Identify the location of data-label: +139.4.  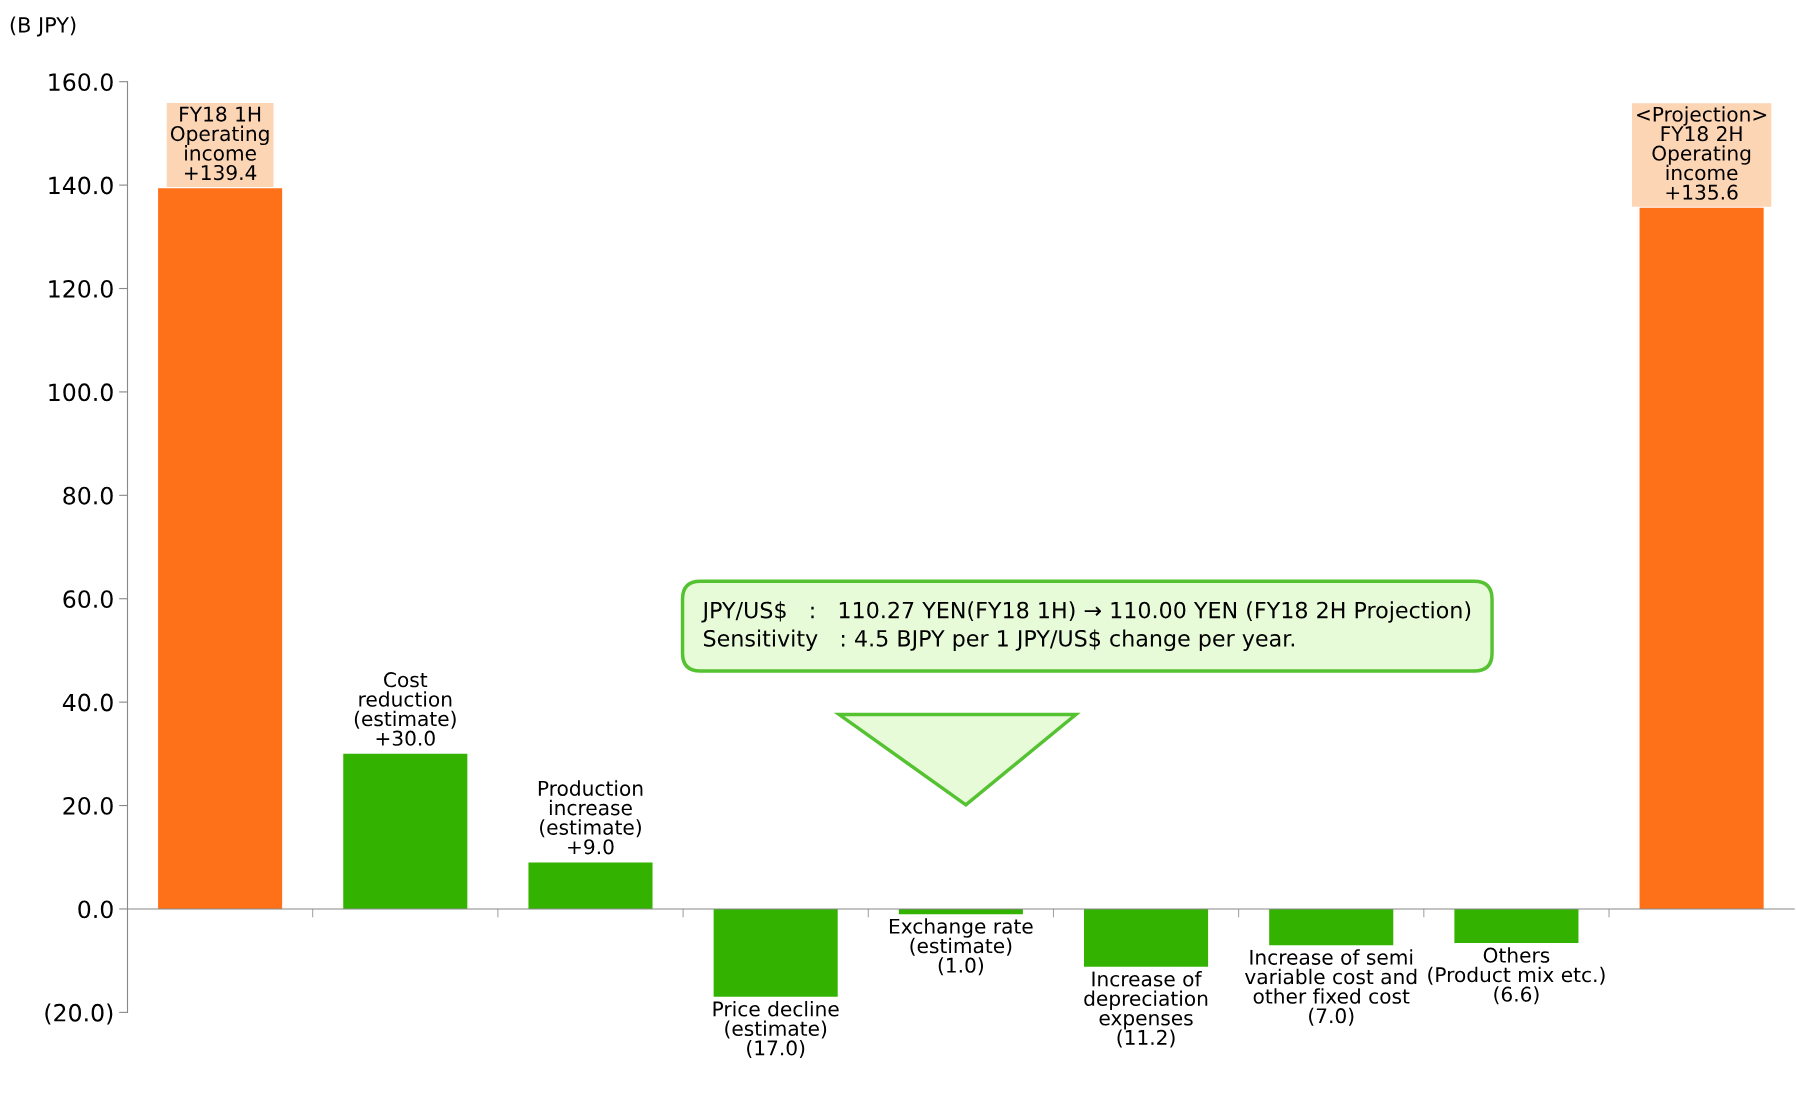
(220, 172).